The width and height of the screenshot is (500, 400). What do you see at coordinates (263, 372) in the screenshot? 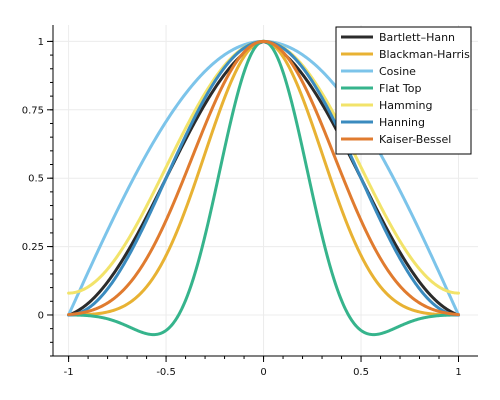
I see `x-tick-label: 0` at bounding box center [263, 372].